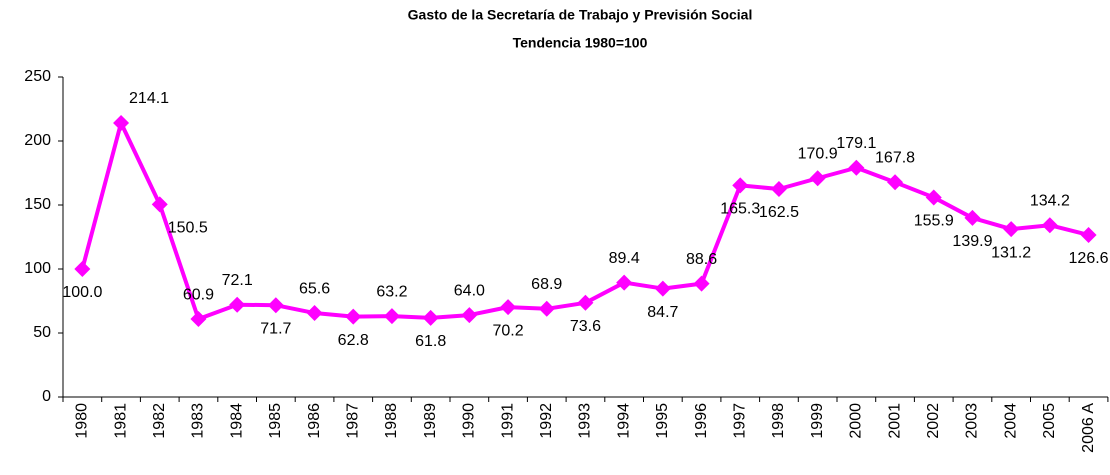  I want to click on x-tick-label: 2005, so click(1049, 421).